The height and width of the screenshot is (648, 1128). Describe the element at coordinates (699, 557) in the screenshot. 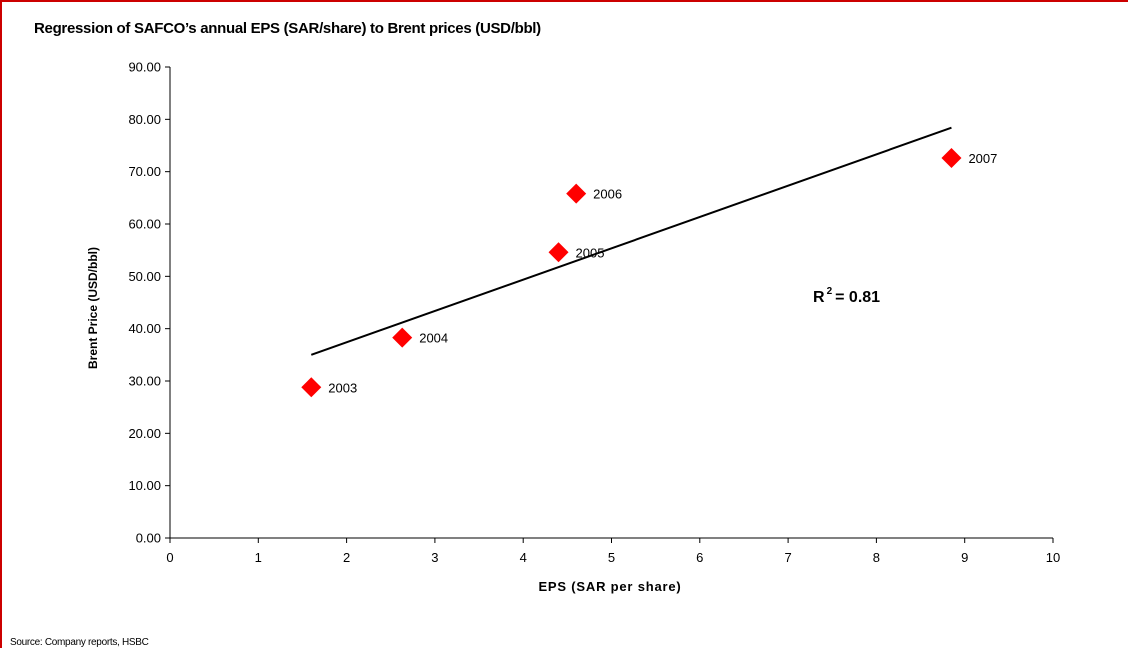

I see `x-tick-label: 6` at that location.